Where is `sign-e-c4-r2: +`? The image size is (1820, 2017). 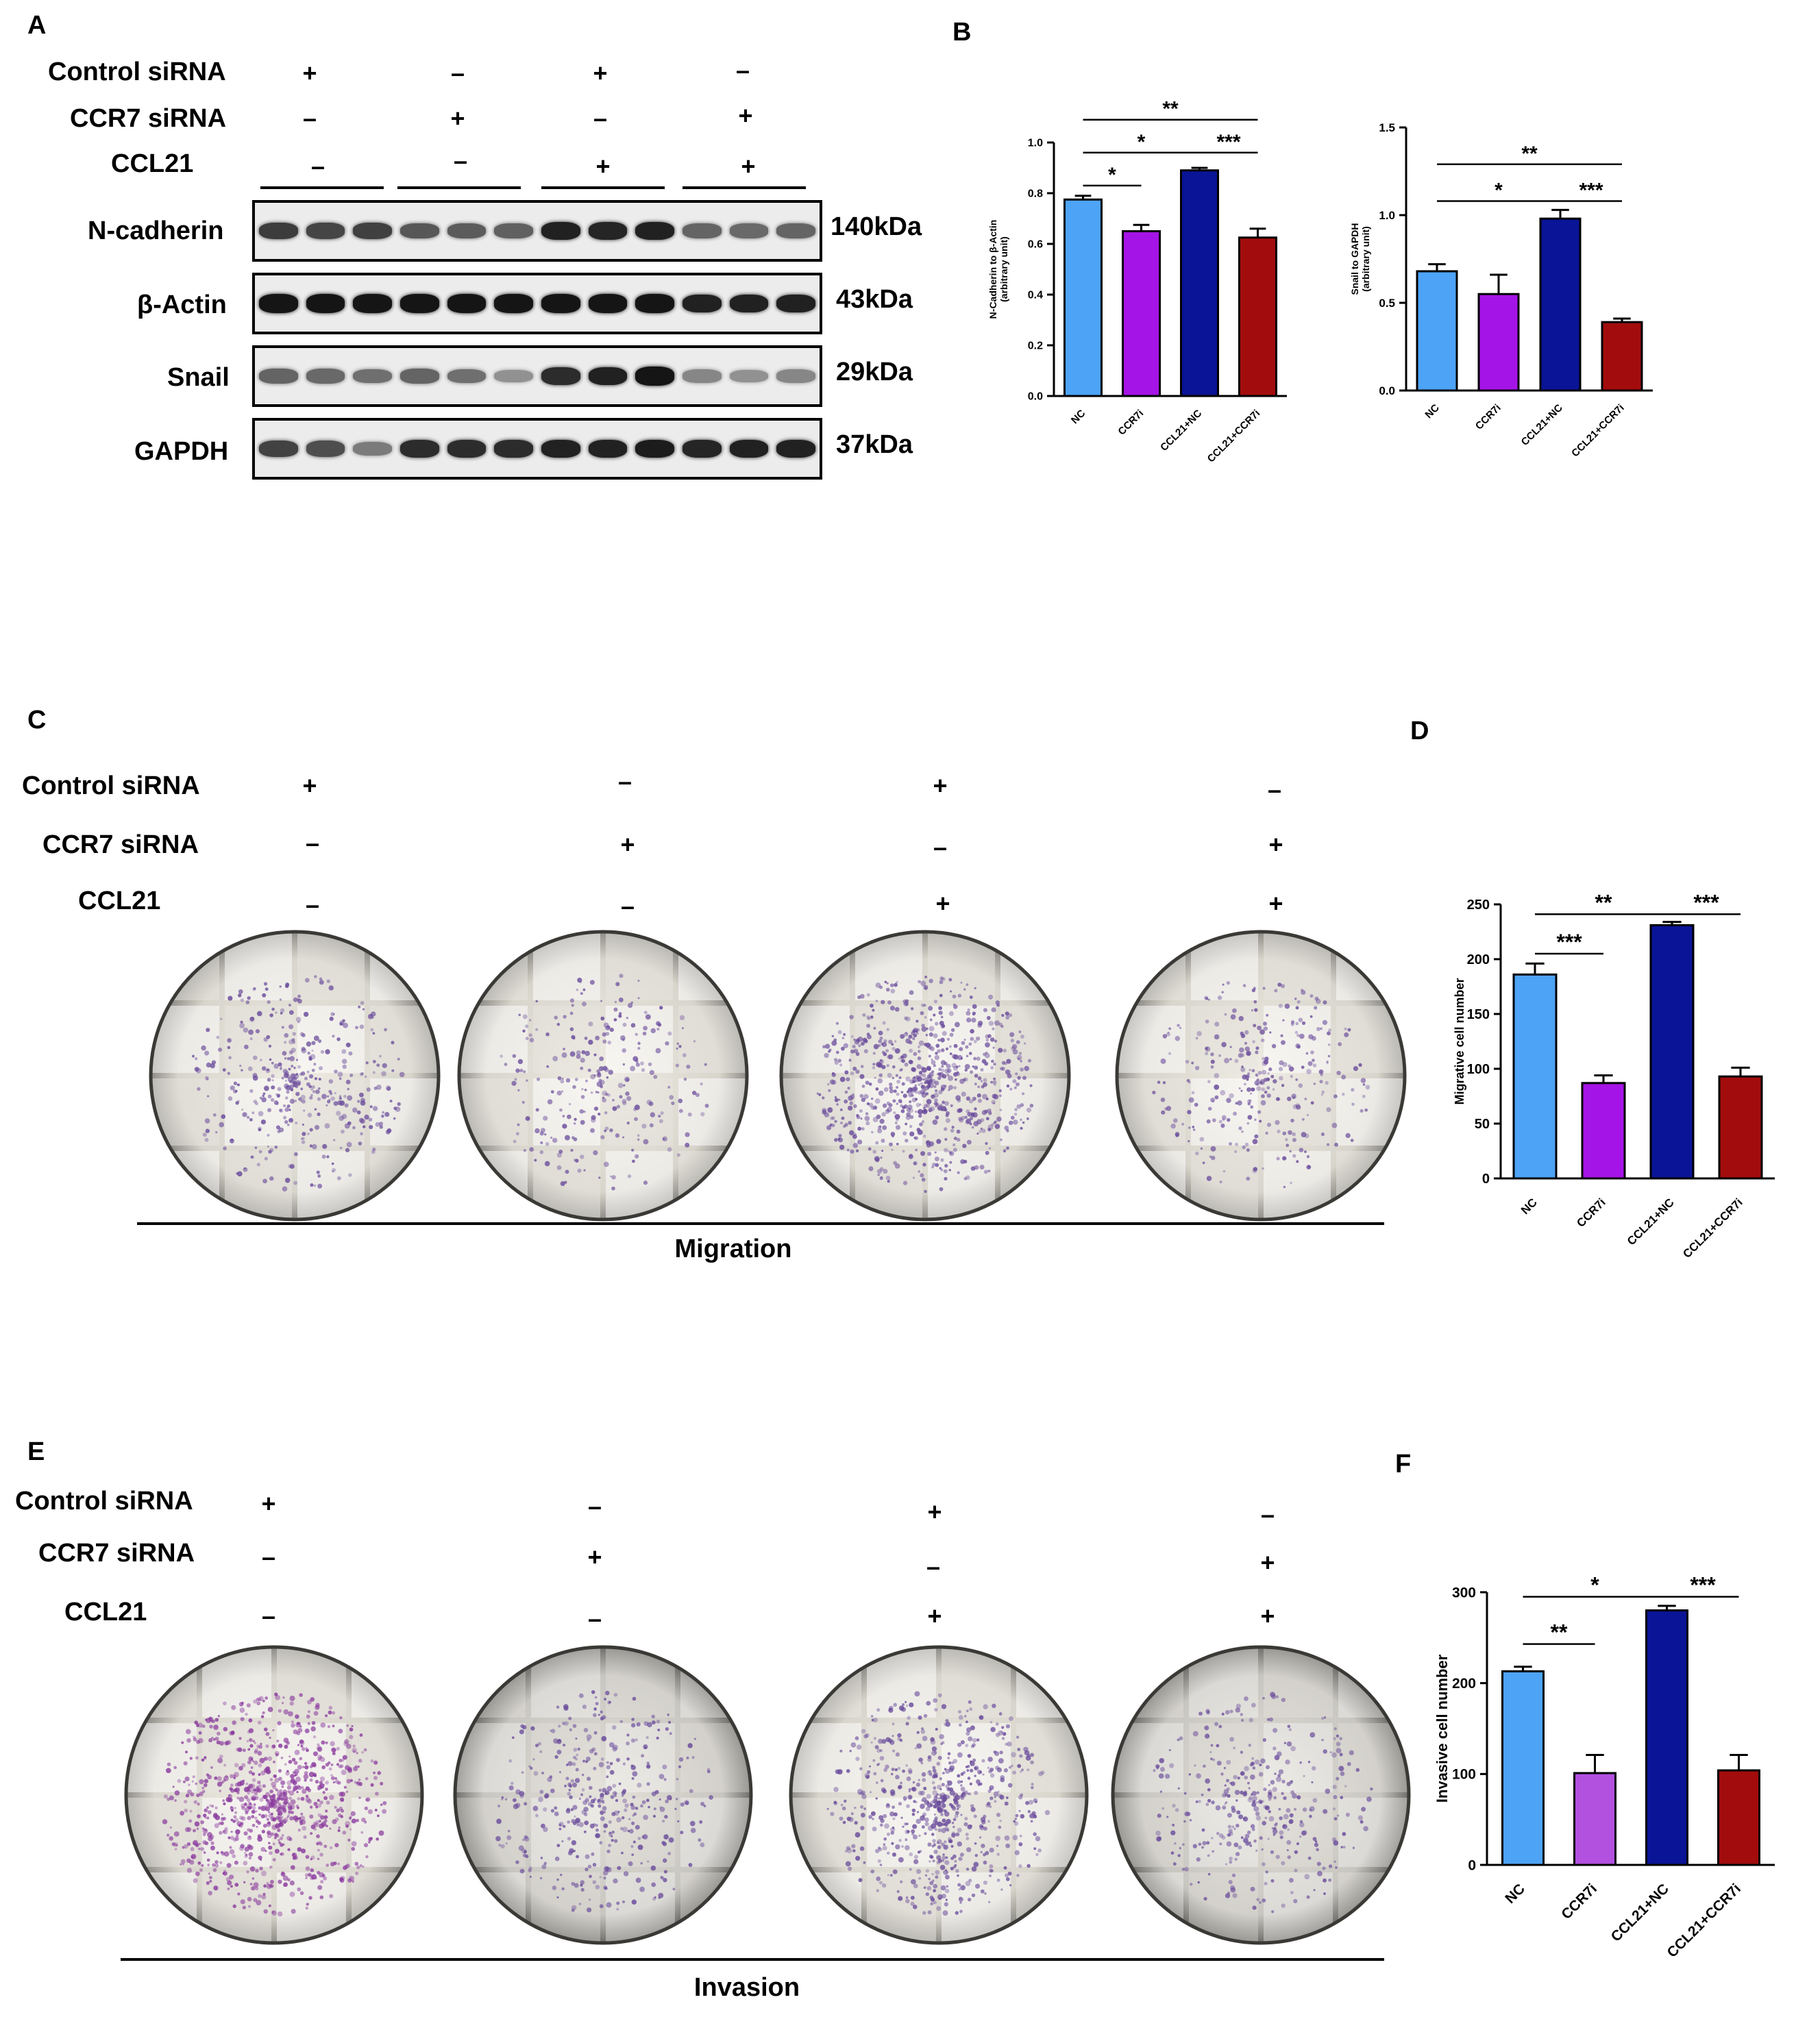
sign-e-c4-r2: + is located at coordinates (1267, 1562).